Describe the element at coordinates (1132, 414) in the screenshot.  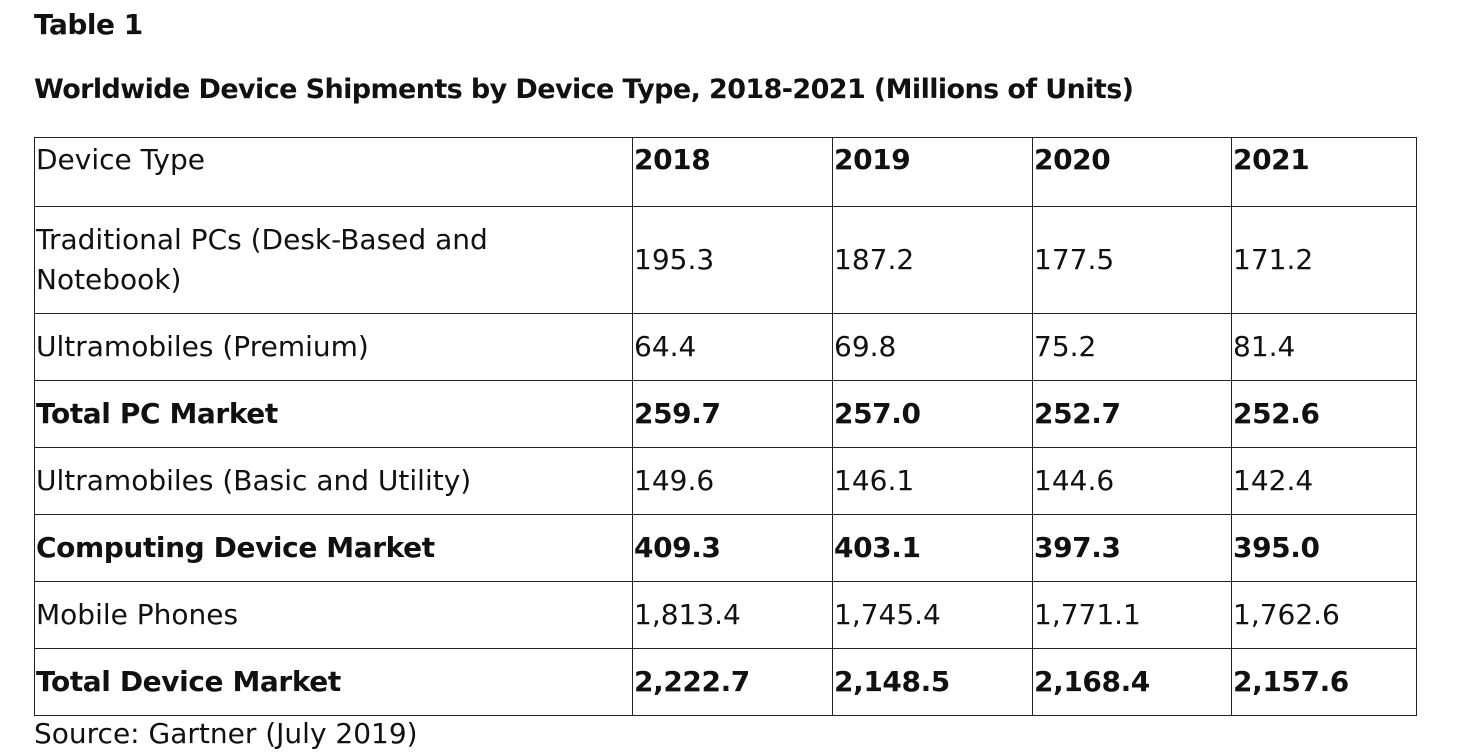
I see `cell-2020: 252.7` at that location.